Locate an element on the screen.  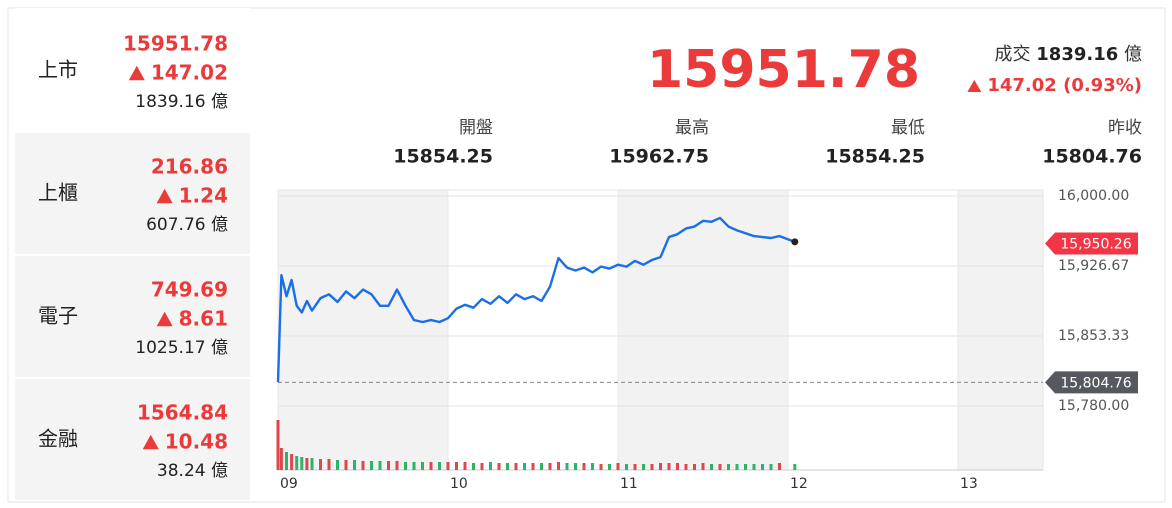
index-price: 1564.84 is located at coordinates (182, 413).